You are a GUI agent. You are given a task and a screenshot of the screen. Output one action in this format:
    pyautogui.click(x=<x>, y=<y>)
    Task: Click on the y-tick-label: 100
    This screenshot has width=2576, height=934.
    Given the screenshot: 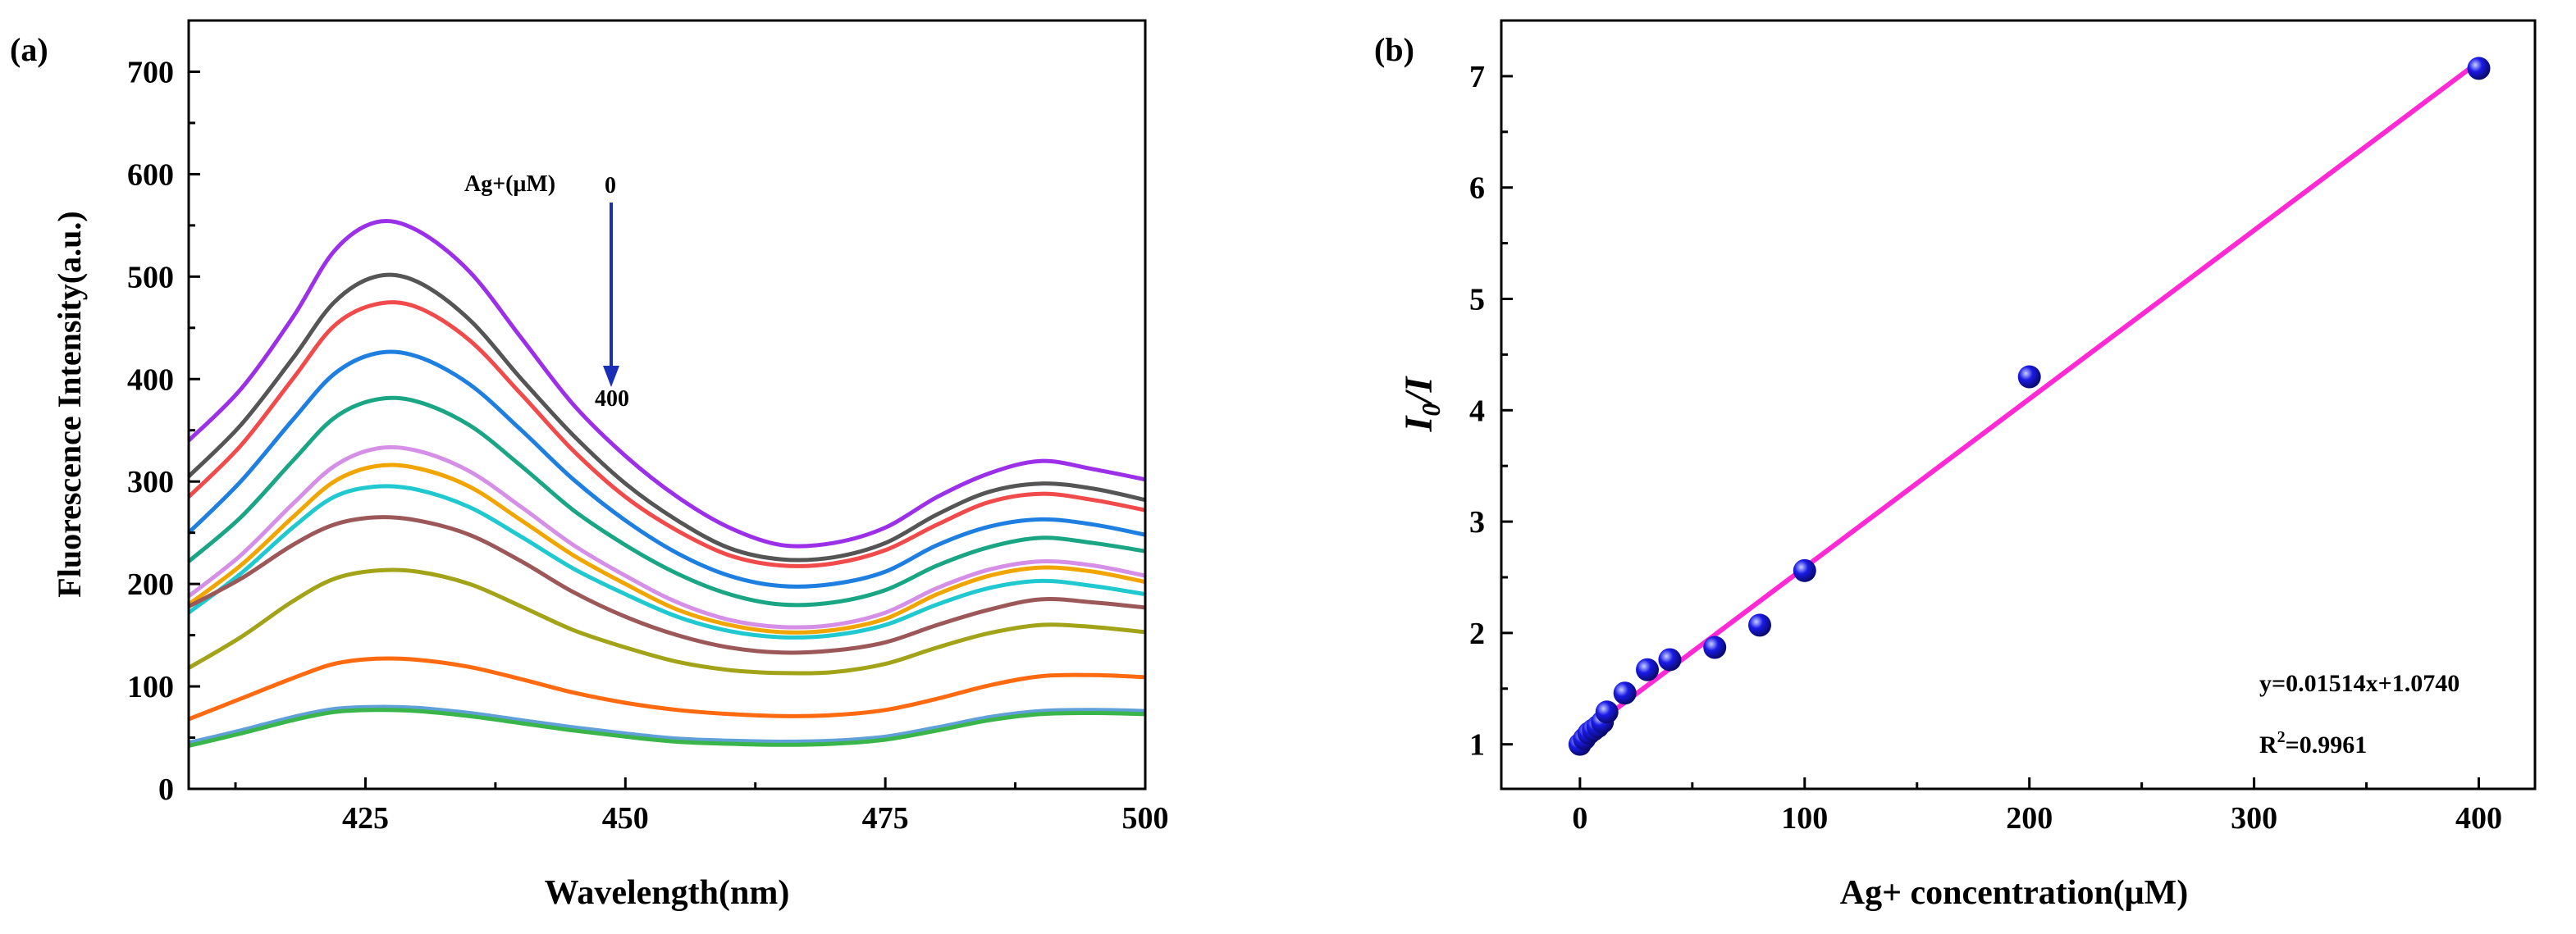 What is the action you would take?
    pyautogui.click(x=151, y=687)
    